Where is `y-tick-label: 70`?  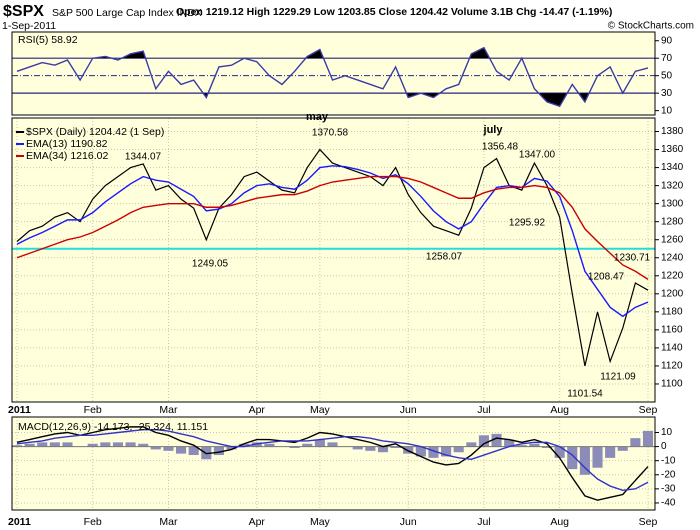 y-tick-label: 70 is located at coordinates (667, 58).